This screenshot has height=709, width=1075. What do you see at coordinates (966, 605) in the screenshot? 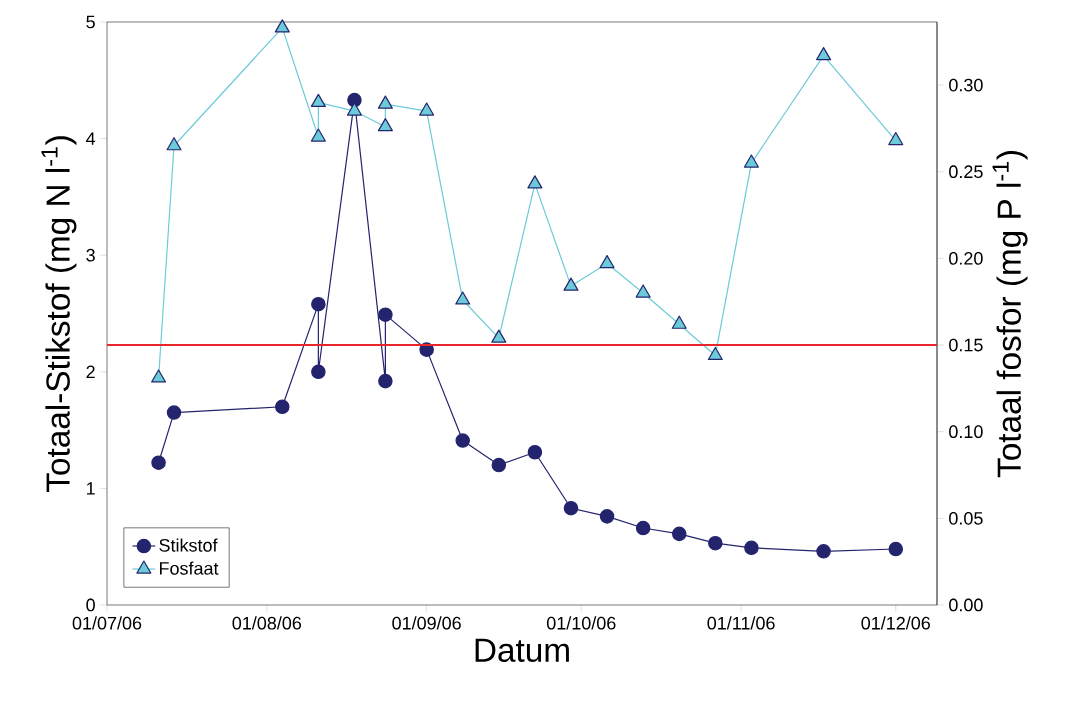
I see `y2-tick-label: 0.00` at bounding box center [966, 605].